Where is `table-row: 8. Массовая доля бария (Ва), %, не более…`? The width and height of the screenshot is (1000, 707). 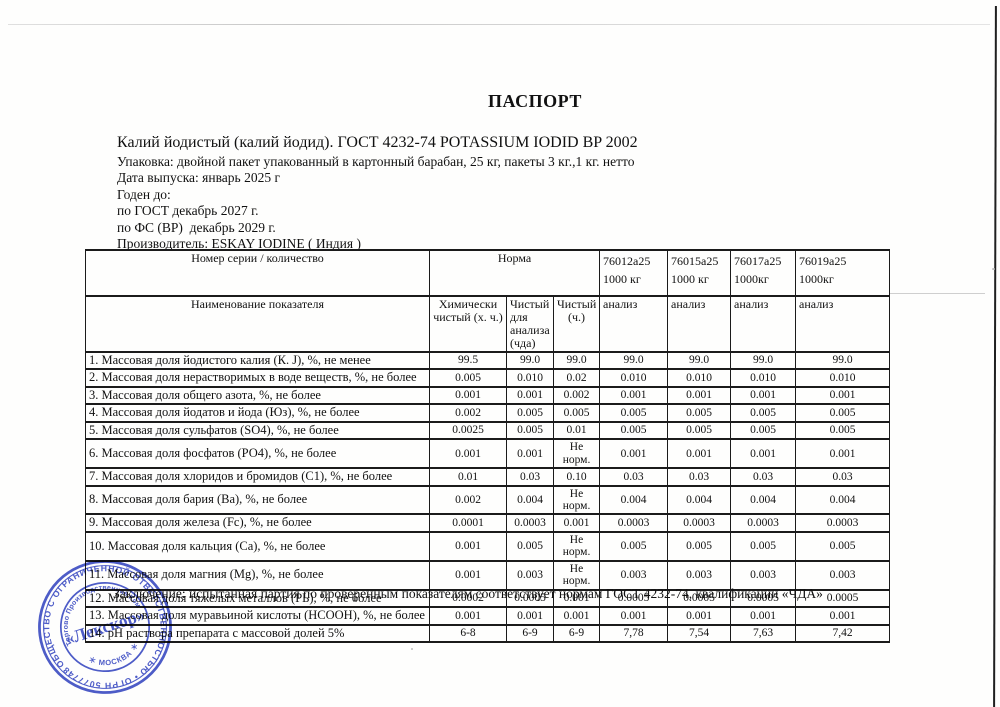
table-row: 8. Массовая доля бария (Ва), %, не более… is located at coordinates (488, 500).